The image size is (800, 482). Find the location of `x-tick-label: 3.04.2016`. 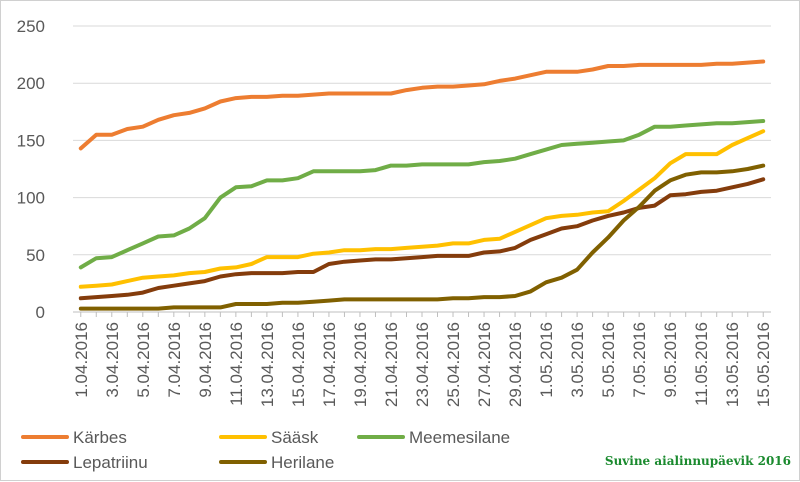

x-tick-label: 3.04.2016 is located at coordinates (112, 360).